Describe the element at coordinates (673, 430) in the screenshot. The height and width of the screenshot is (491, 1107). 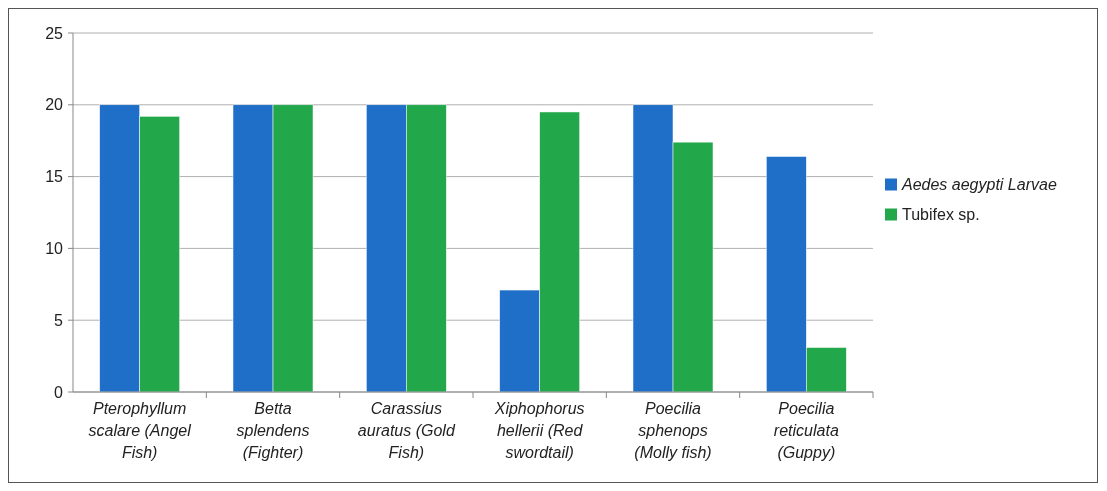
I see `x-tick-label: Poecilia sphenops (Molly fish)` at that location.